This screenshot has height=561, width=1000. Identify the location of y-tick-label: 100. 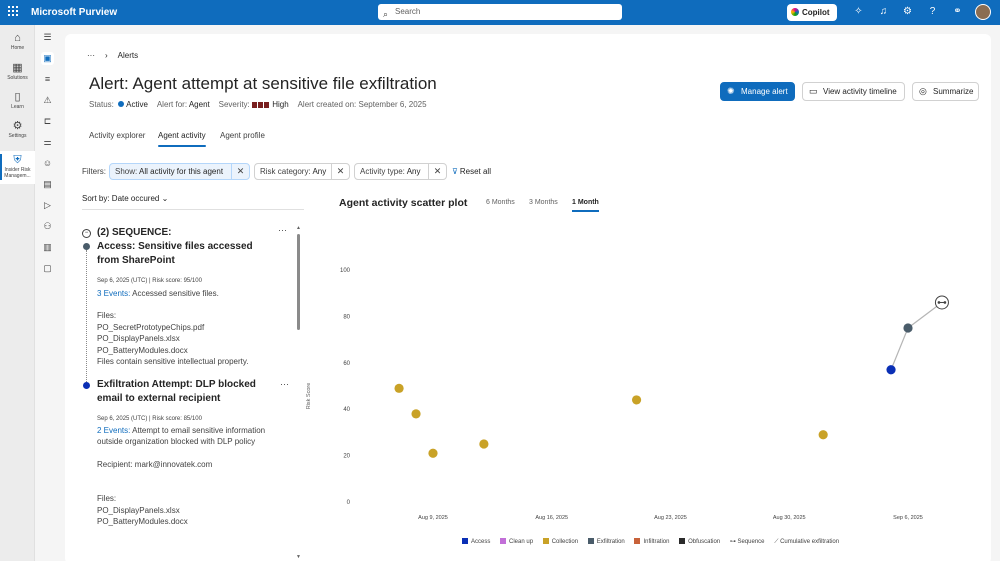
(345, 271).